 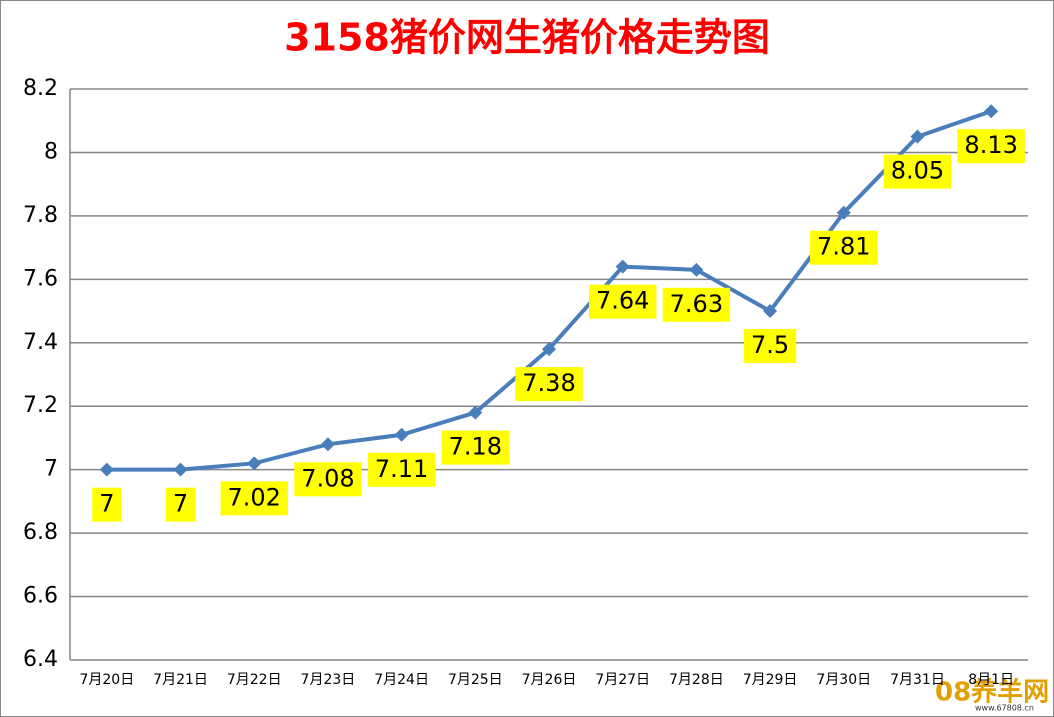 What do you see at coordinates (40, 596) in the screenshot?
I see `y-tick-label: 6.6` at bounding box center [40, 596].